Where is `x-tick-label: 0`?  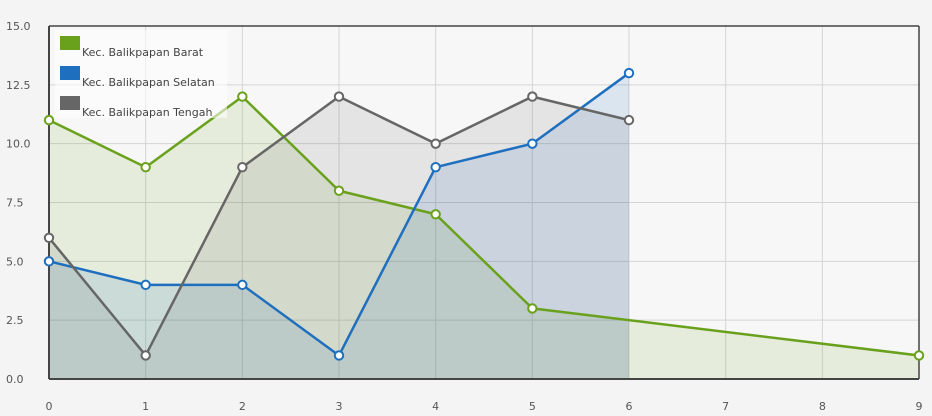 x-tick-label: 0 is located at coordinates (49, 406).